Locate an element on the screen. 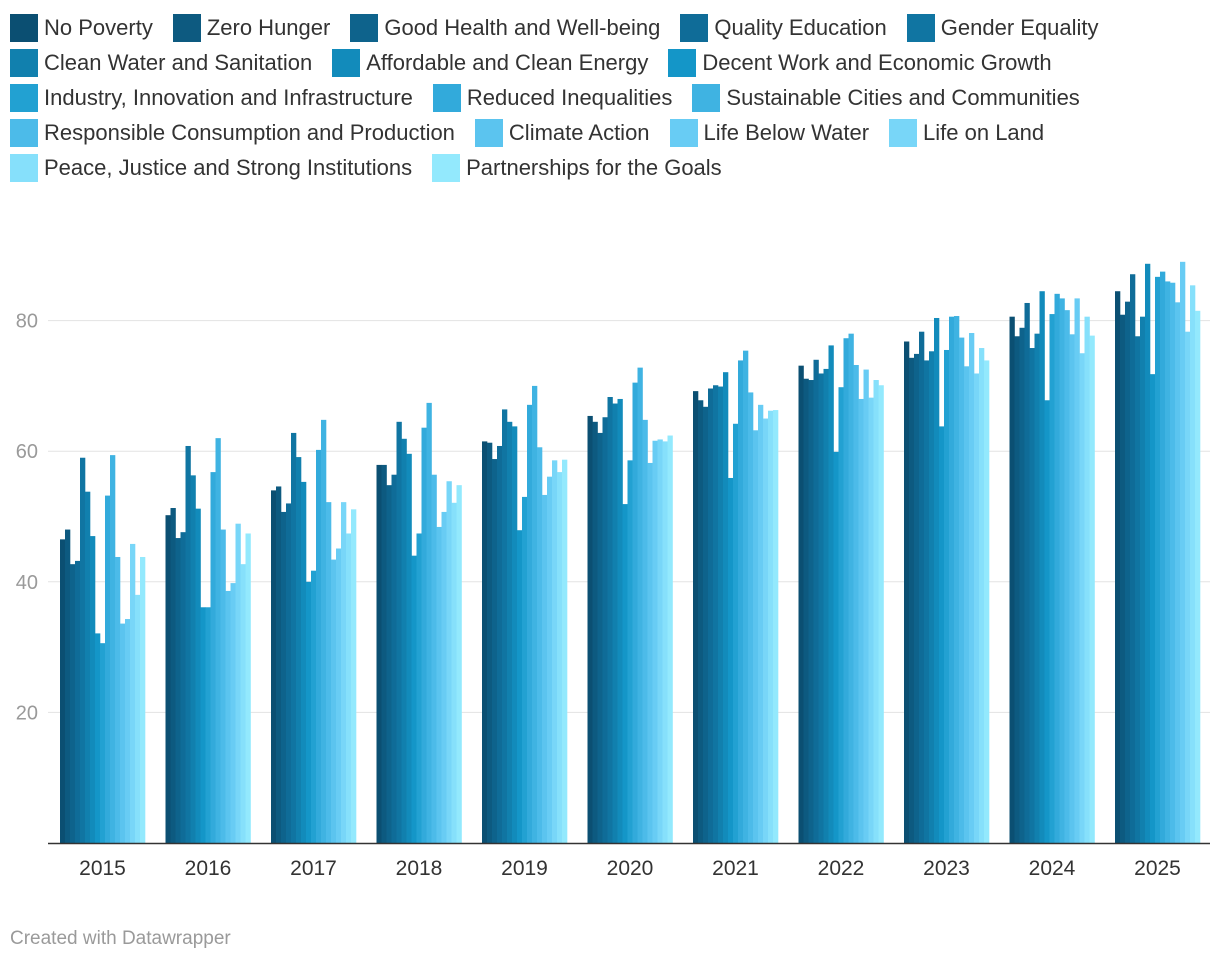 The width and height of the screenshot is (1220, 964). bar-decent-work-and-economic-growth-2016 is located at coordinates (203, 725).